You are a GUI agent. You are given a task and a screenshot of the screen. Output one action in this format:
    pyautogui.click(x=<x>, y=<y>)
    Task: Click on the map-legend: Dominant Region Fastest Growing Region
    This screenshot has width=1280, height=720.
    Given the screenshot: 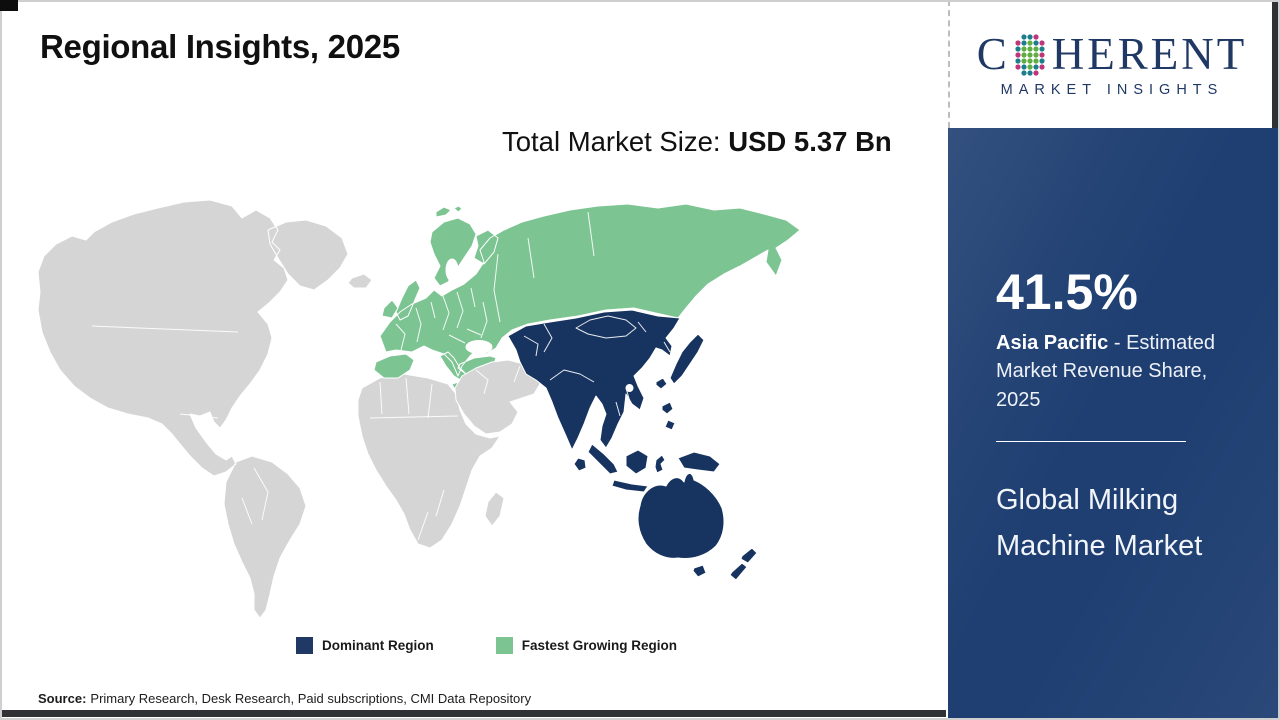 What is the action you would take?
    pyautogui.click(x=486, y=645)
    